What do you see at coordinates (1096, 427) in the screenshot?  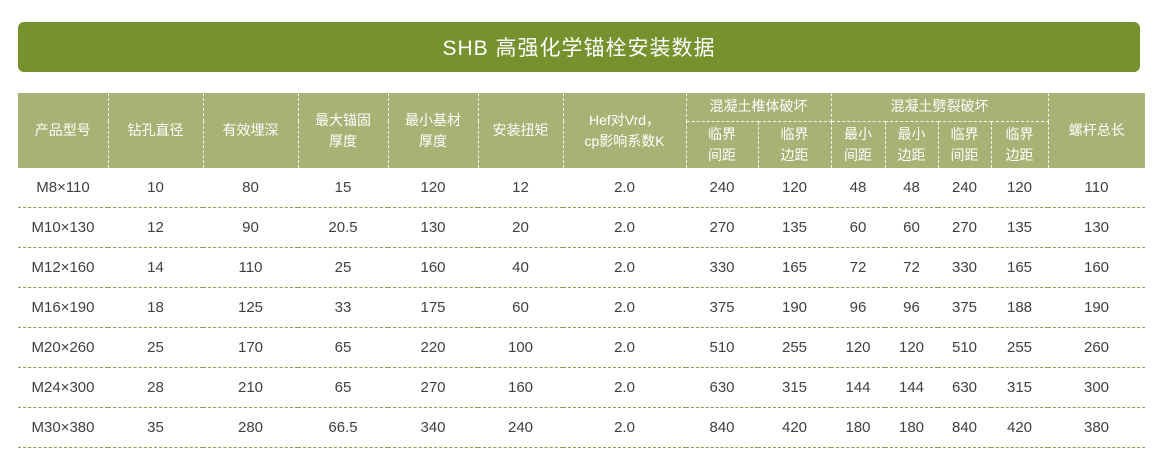 I see `table-cell: 380` at bounding box center [1096, 427].